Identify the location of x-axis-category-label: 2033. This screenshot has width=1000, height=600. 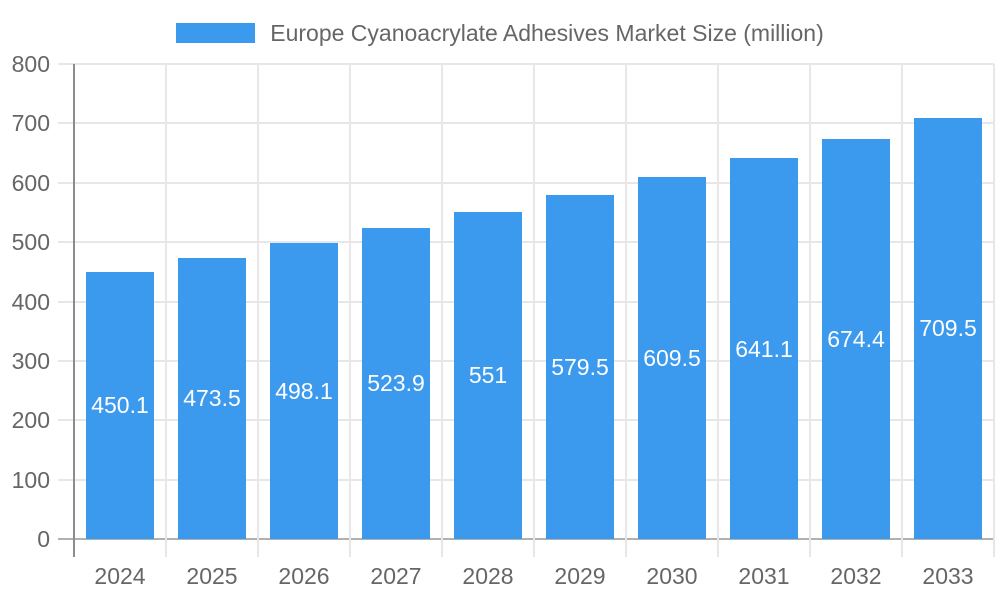
(948, 576).